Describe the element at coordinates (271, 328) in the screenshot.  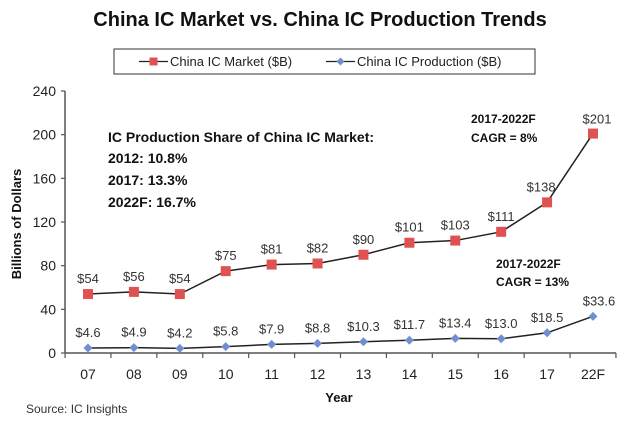
I see `production-data-label: $7.9` at that location.